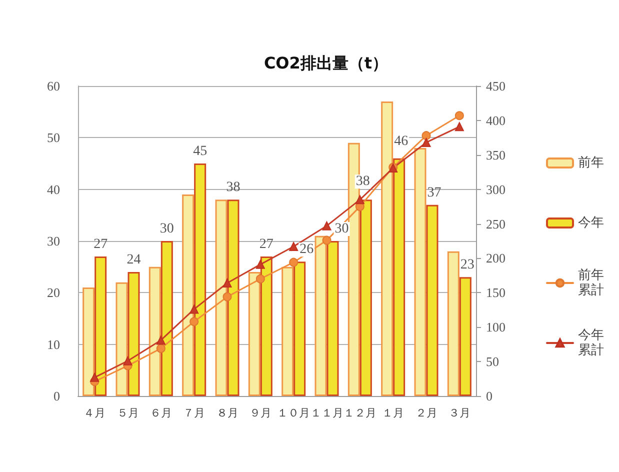 Image resolution: width=619 pixels, height=472 pixels. I want to click on y-tick-label: 0, so click(57, 396).